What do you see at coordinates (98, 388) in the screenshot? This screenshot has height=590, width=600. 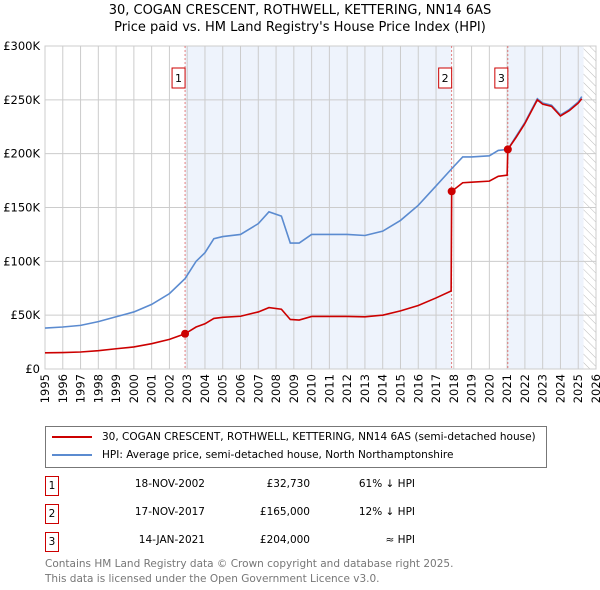 I see `x-tick-label: 1998` at bounding box center [98, 388].